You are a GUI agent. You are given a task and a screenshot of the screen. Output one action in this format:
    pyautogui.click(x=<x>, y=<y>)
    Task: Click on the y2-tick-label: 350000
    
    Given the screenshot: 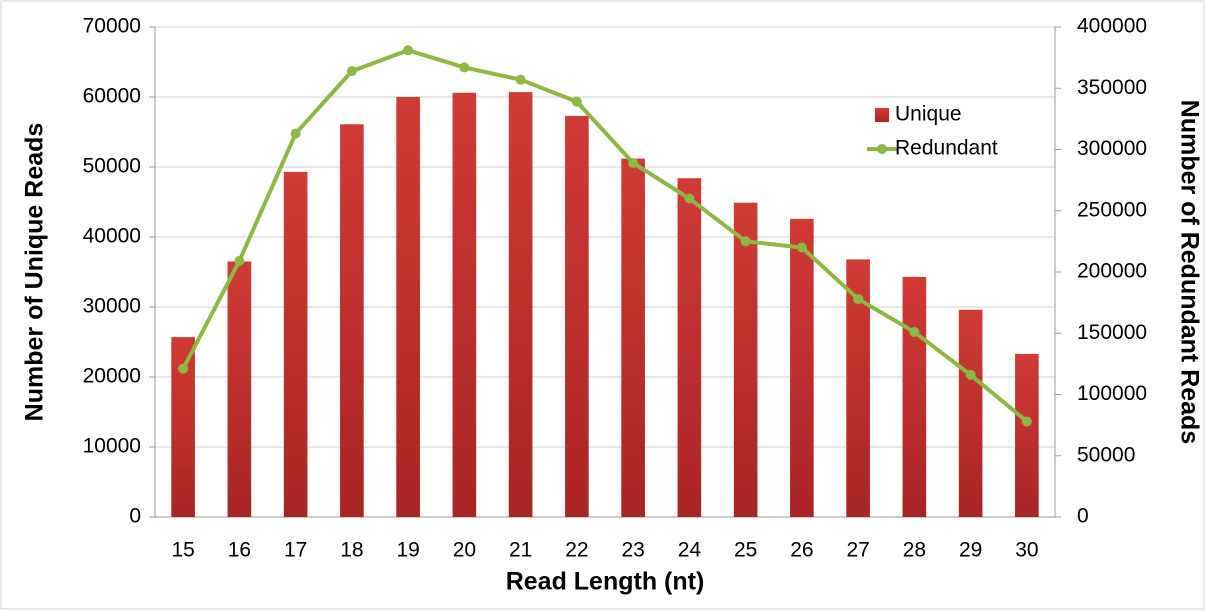 What is the action you would take?
    pyautogui.click(x=1112, y=87)
    